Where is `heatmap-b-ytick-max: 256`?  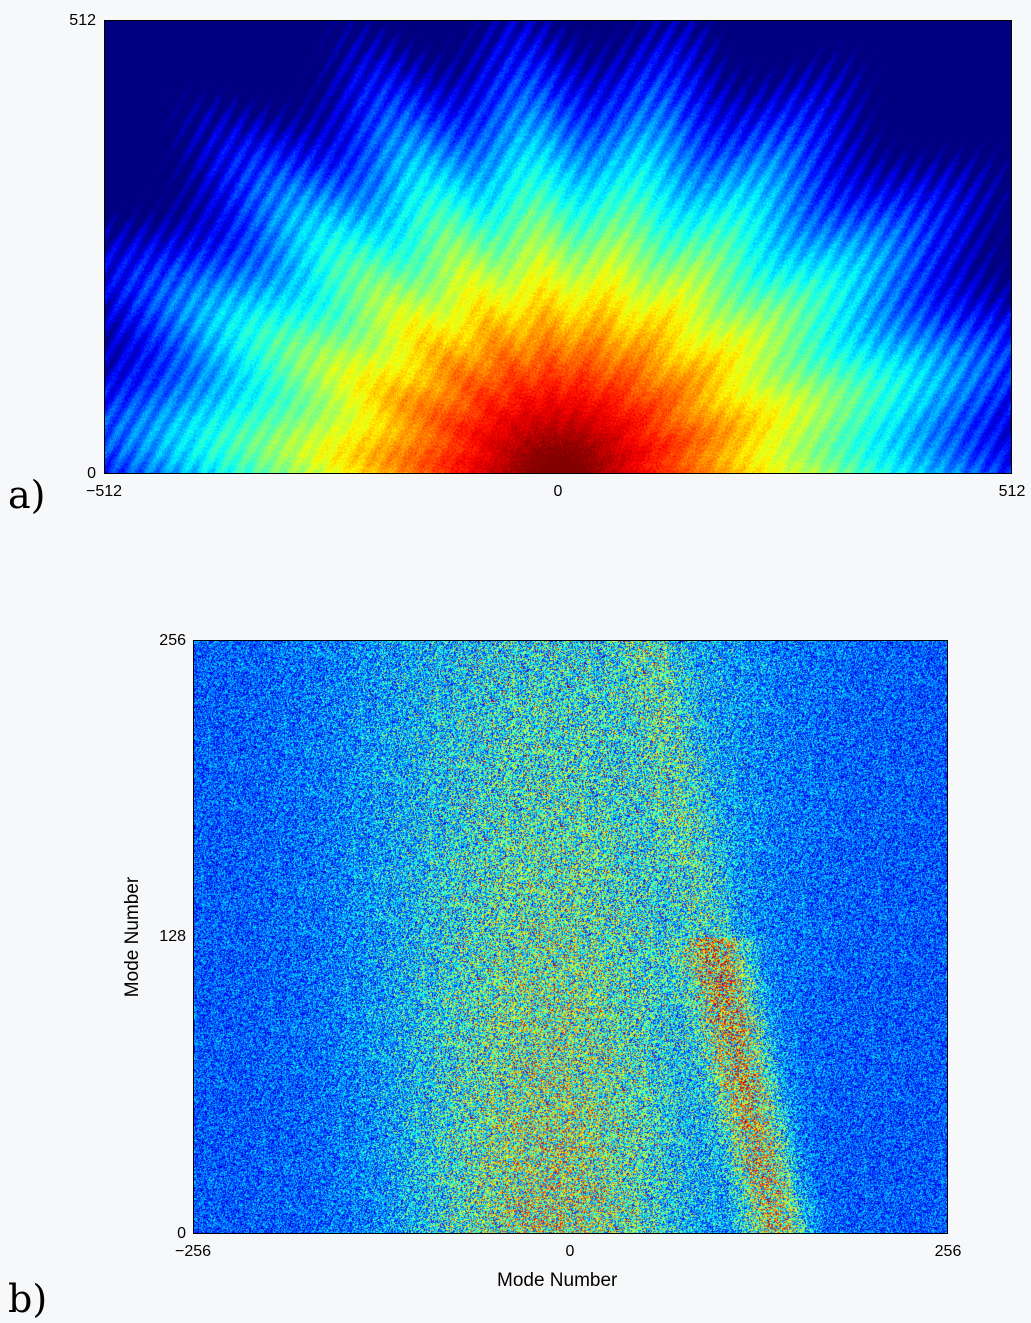
heatmap-b-ytick-max: 256 is located at coordinates (172, 640).